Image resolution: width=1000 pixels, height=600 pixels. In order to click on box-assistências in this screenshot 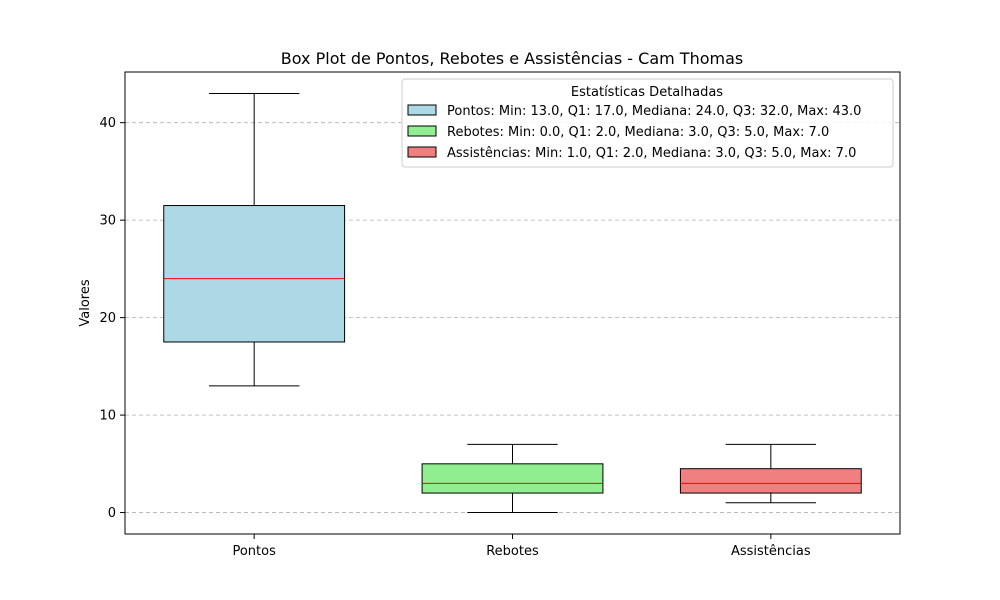, I will do `click(770, 473)`.